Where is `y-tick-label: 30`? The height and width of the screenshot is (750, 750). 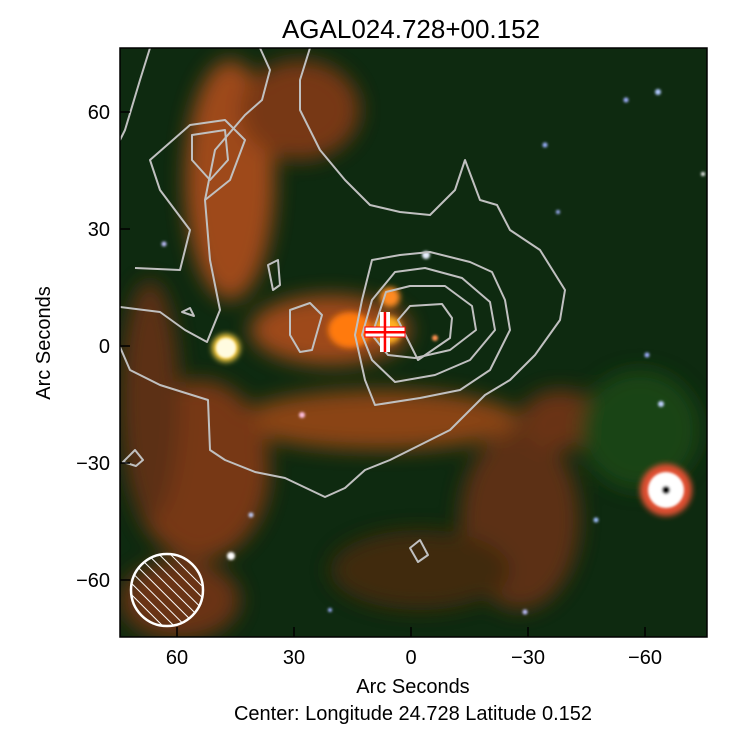
y-tick-label: 30 is located at coordinates (99, 230).